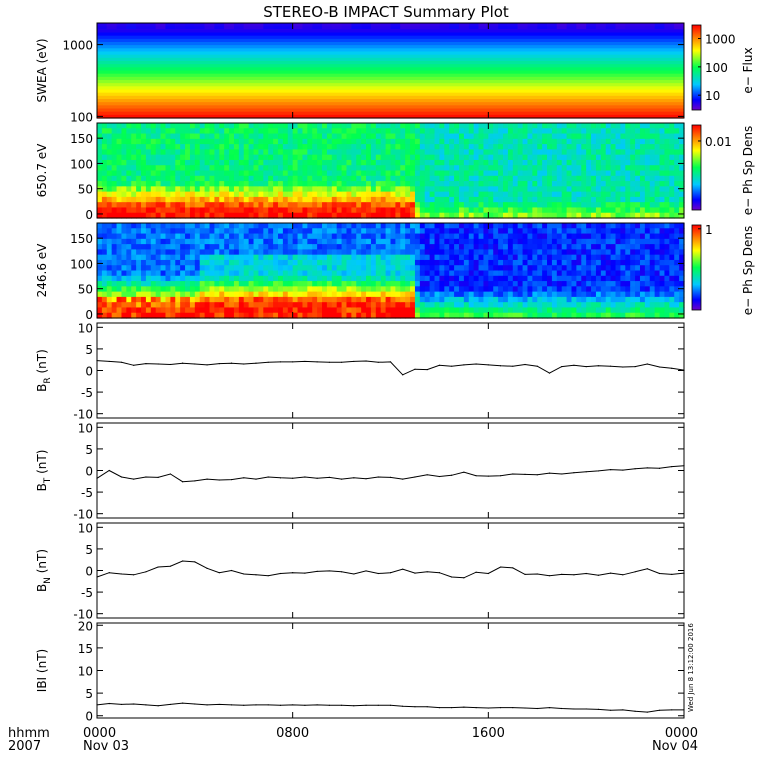 This screenshot has width=780, height=780. What do you see at coordinates (89, 372) in the screenshot?
I see `y-tick-label: 0` at bounding box center [89, 372].